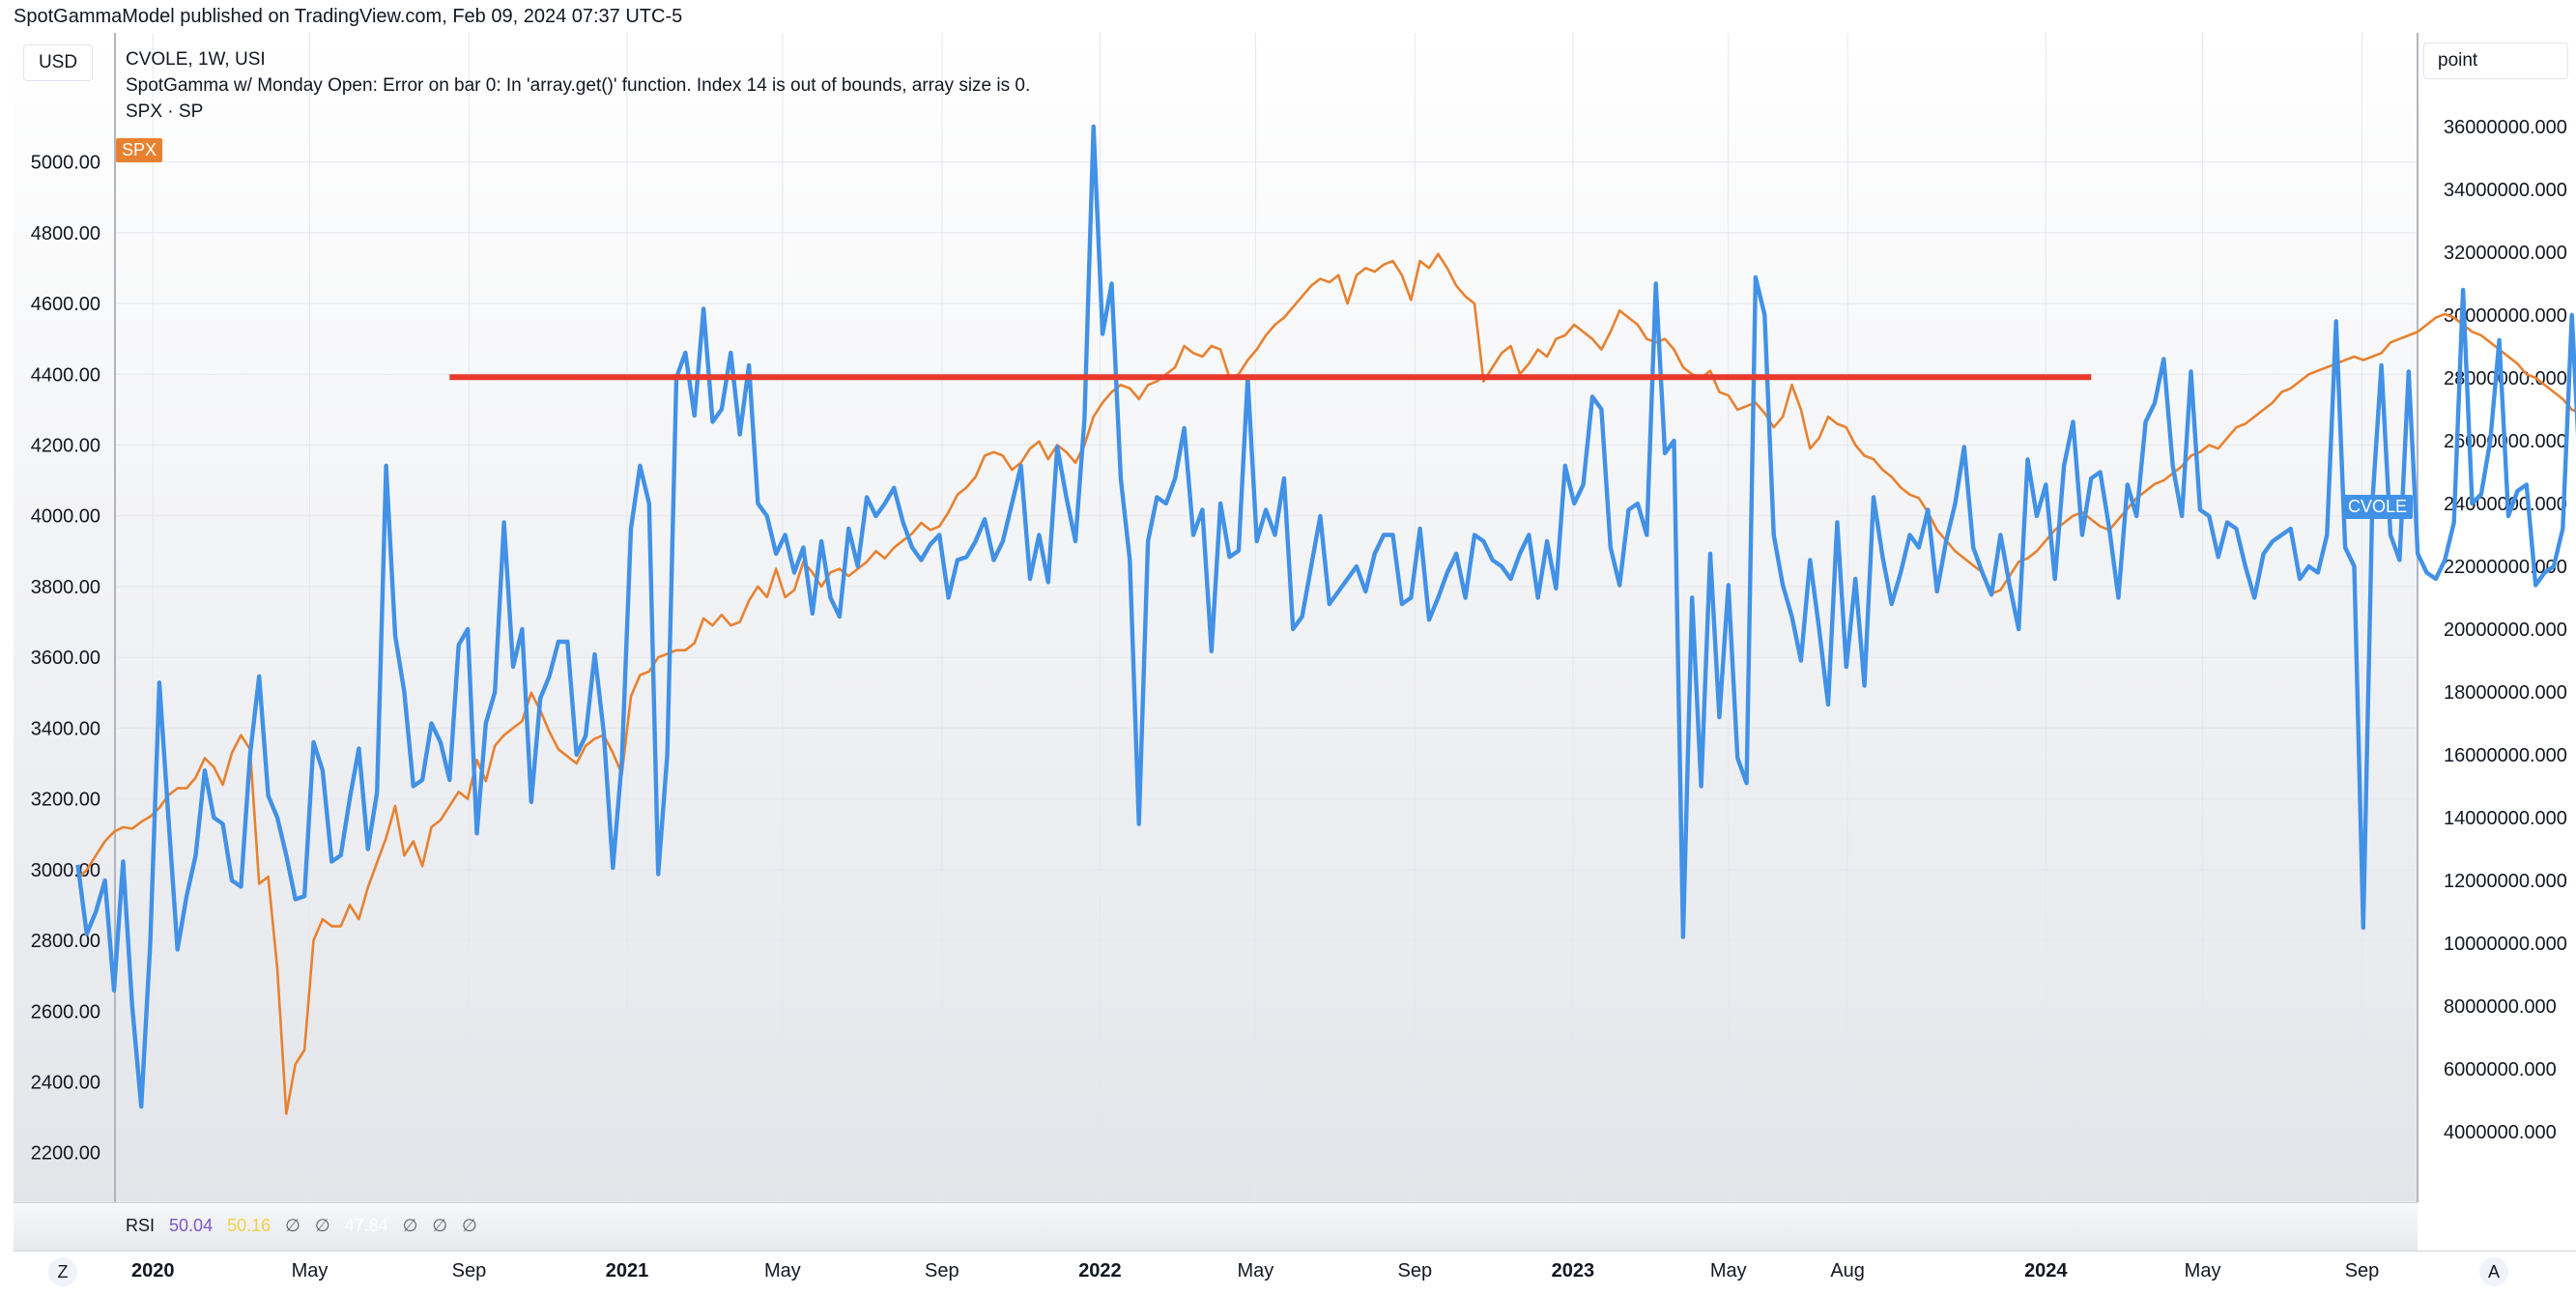  Describe the element at coordinates (411, 1226) in the screenshot. I see `rsi-null-3: ∅` at that location.